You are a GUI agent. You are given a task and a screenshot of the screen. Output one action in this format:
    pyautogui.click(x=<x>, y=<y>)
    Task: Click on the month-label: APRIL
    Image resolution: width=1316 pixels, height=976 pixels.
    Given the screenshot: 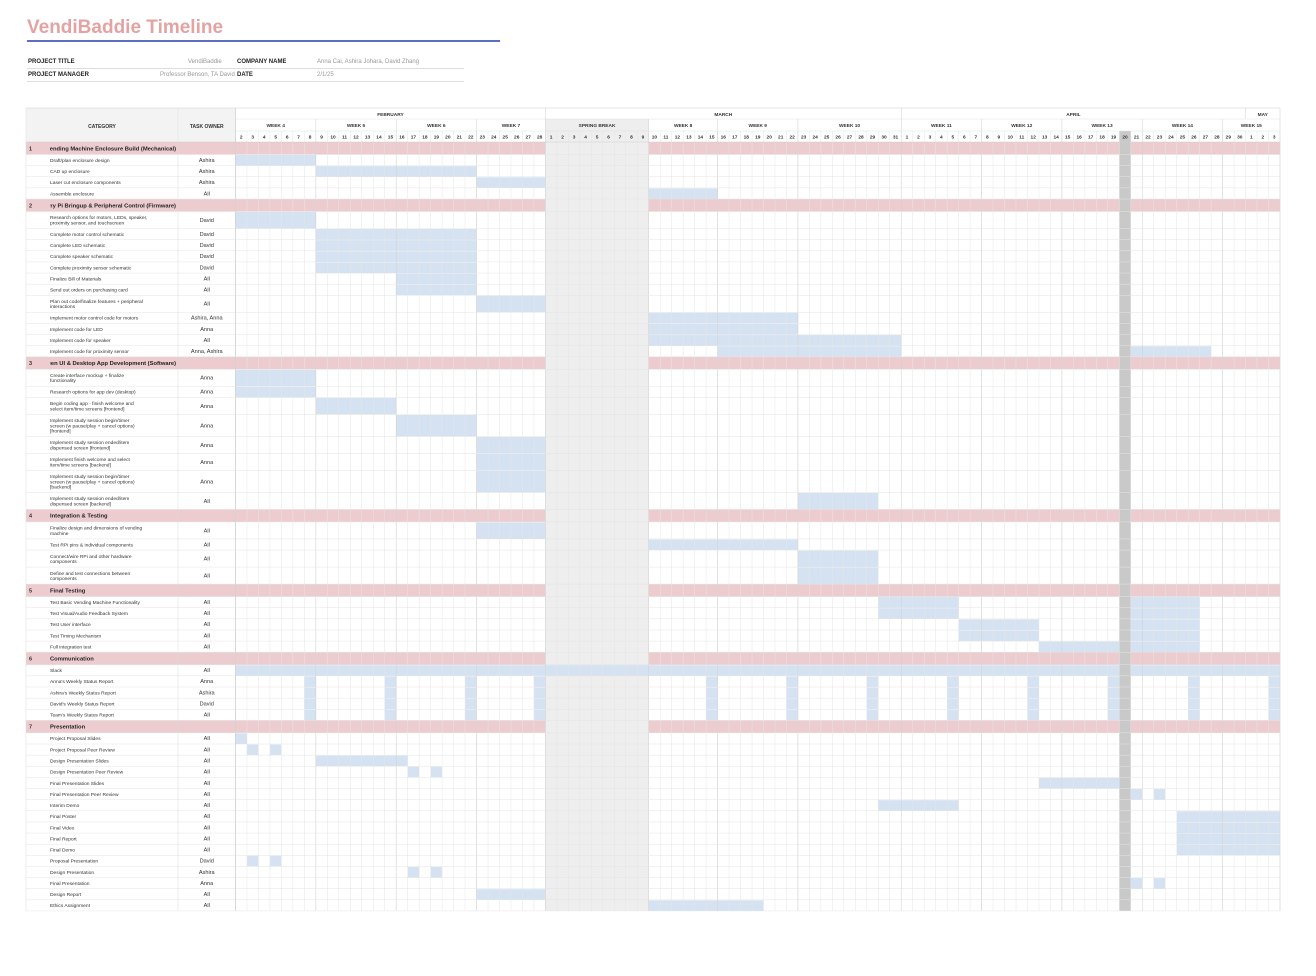 What is the action you would take?
    pyautogui.click(x=1073, y=115)
    